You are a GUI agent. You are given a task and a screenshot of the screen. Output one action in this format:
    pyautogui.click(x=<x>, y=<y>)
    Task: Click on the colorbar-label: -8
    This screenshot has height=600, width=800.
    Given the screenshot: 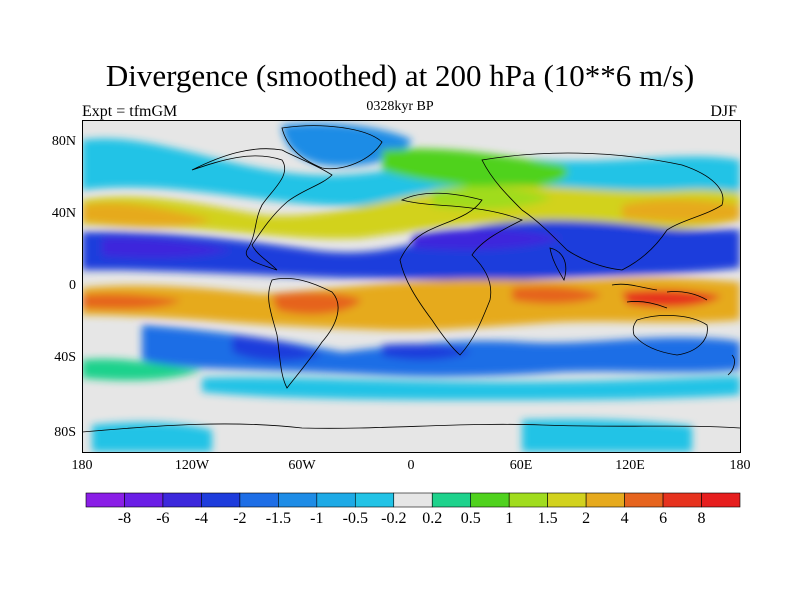 What is the action you would take?
    pyautogui.click(x=124, y=518)
    